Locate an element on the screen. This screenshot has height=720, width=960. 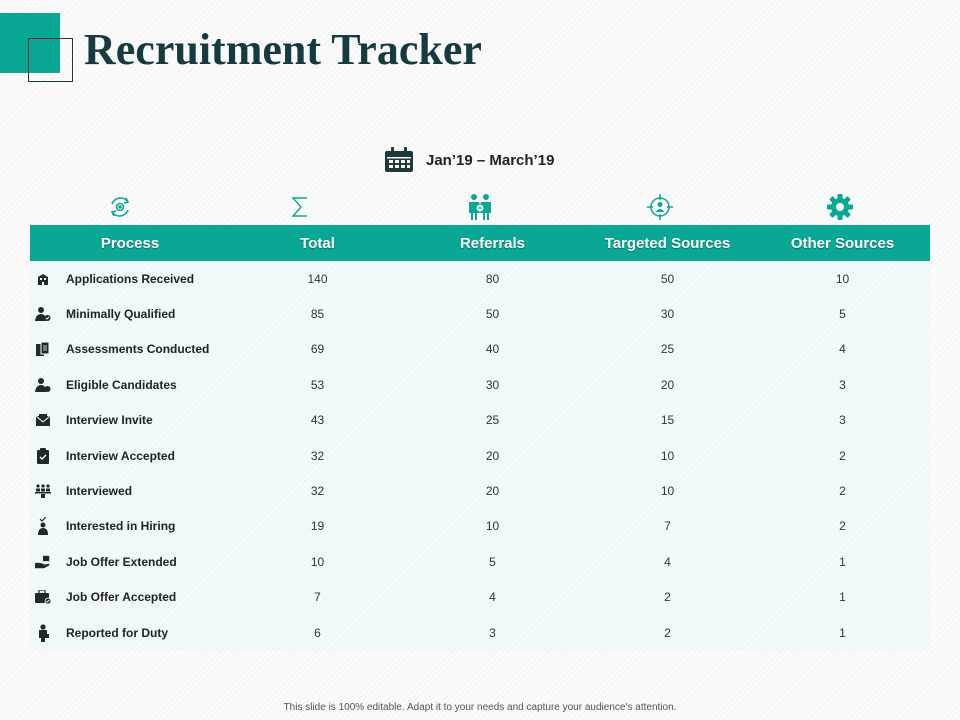
cell-targeted-sources: 4 is located at coordinates (667, 561).